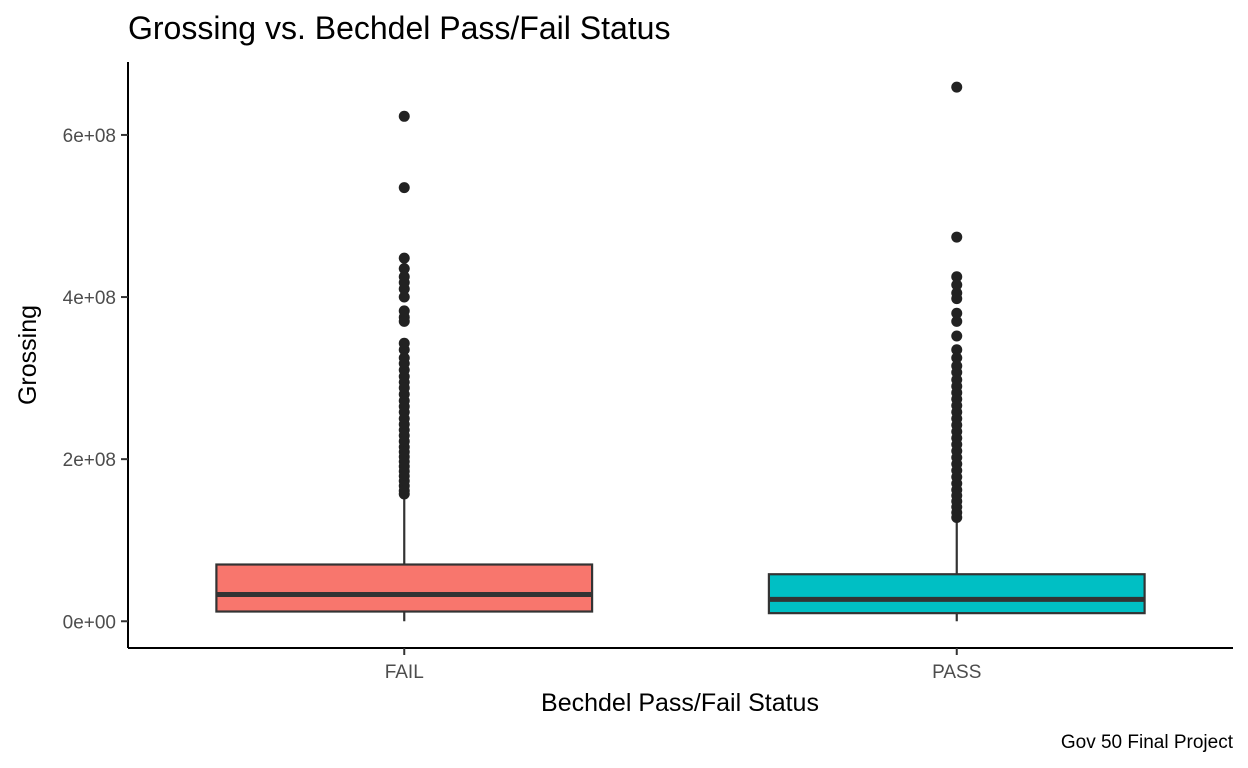 The height and width of the screenshot is (768, 1248). Describe the element at coordinates (399, 28) in the screenshot. I see `chart-title: Grossing vs. Bechdel Pass/Fail Status` at that location.